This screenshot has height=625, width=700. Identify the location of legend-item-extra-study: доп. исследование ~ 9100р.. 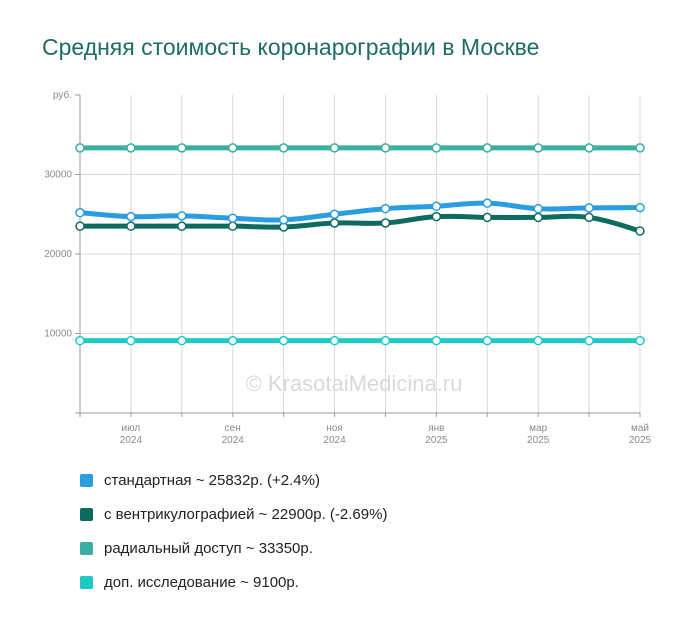
(233, 582).